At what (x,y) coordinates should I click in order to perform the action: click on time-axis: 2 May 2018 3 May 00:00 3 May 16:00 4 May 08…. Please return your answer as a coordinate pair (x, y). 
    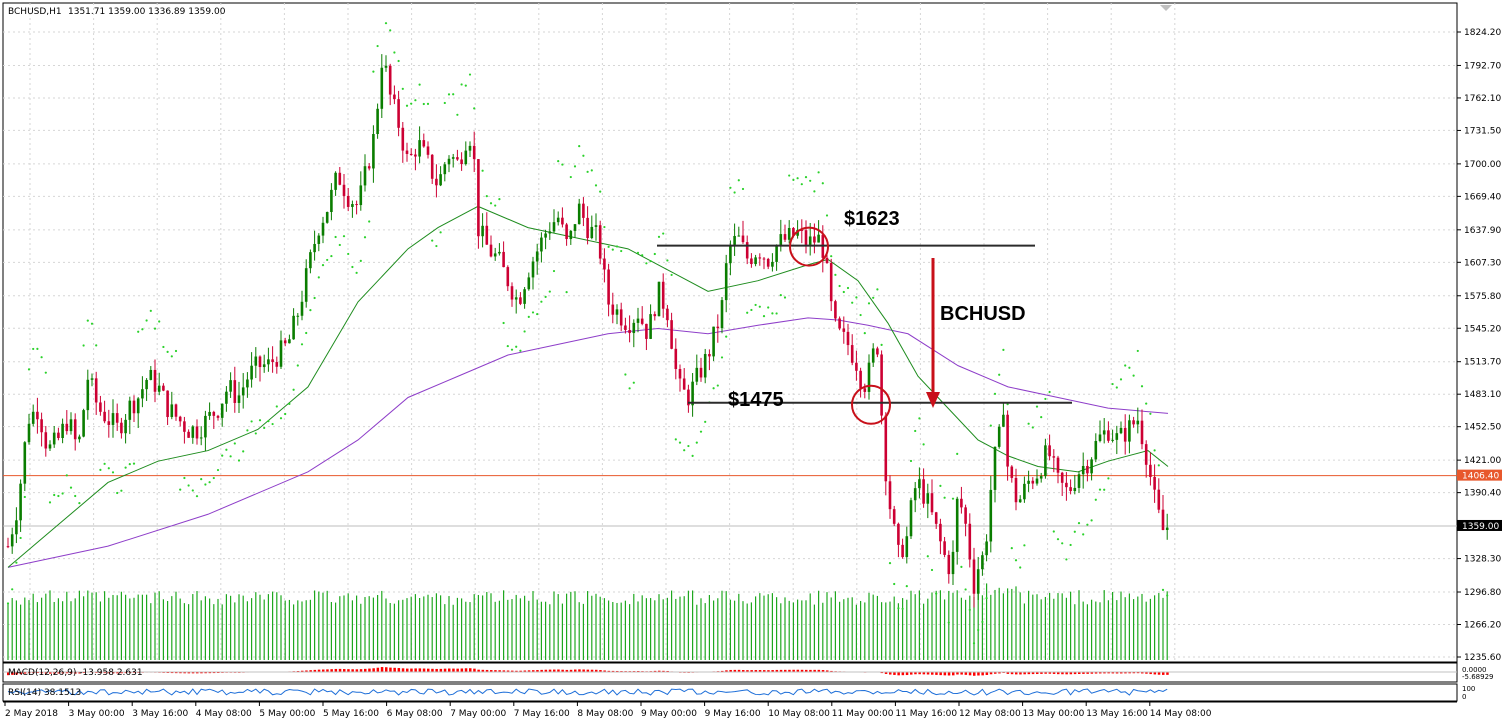
    Looking at the image, I should click on (608, 710).